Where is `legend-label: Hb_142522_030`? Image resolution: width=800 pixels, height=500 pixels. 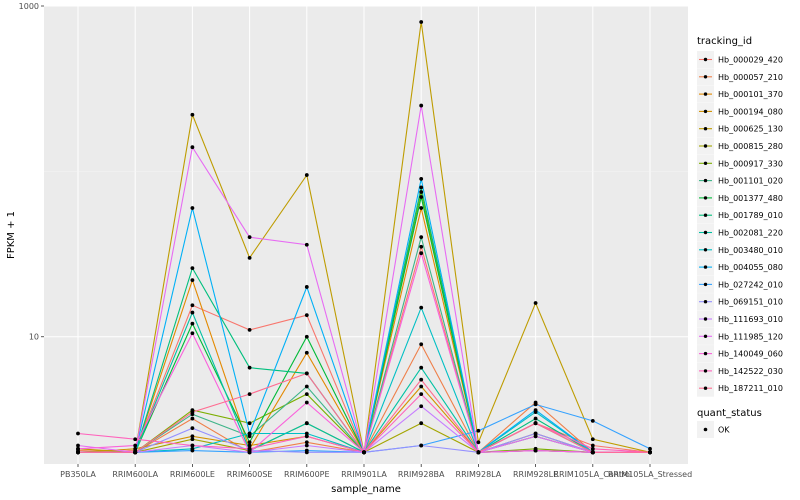 legend-label: Hb_142522_030 is located at coordinates (750, 371).